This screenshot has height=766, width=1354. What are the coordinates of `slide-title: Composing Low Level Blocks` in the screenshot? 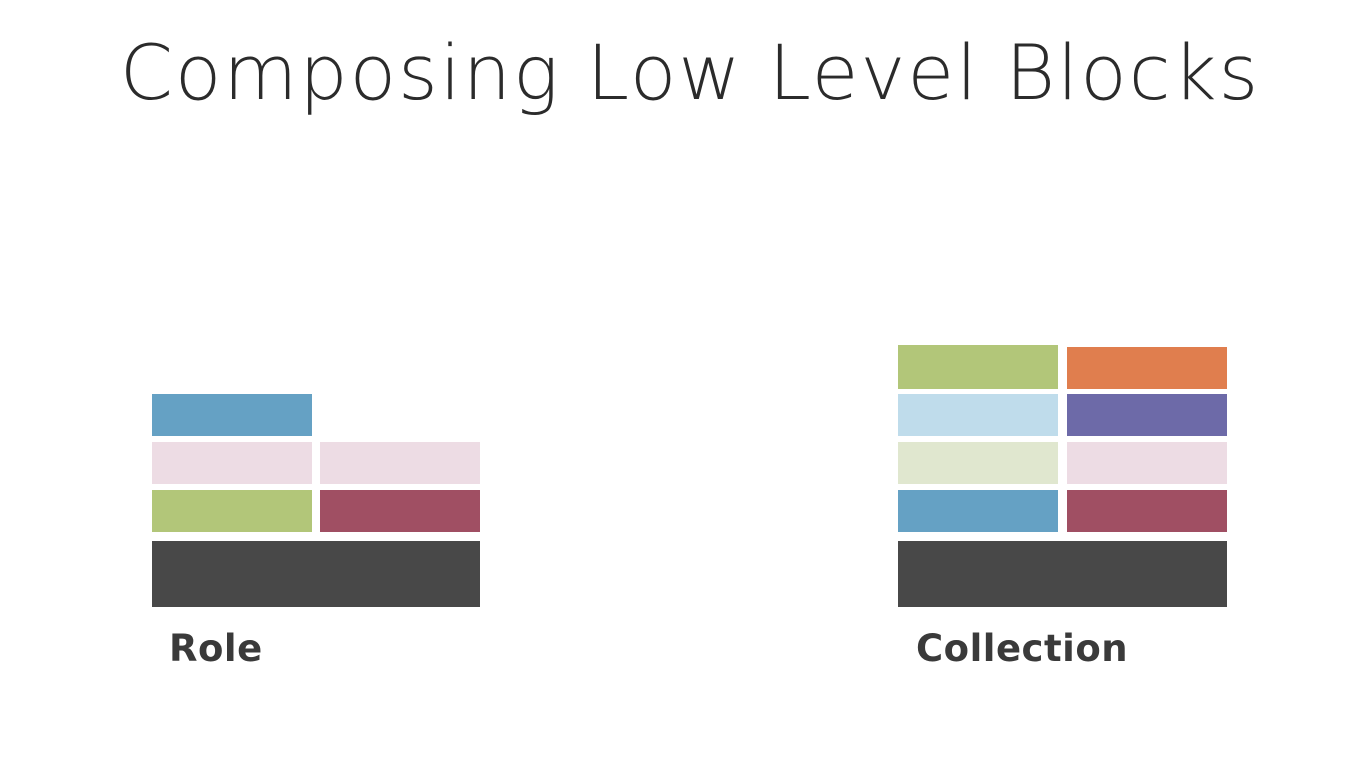 It's located at (690, 72).